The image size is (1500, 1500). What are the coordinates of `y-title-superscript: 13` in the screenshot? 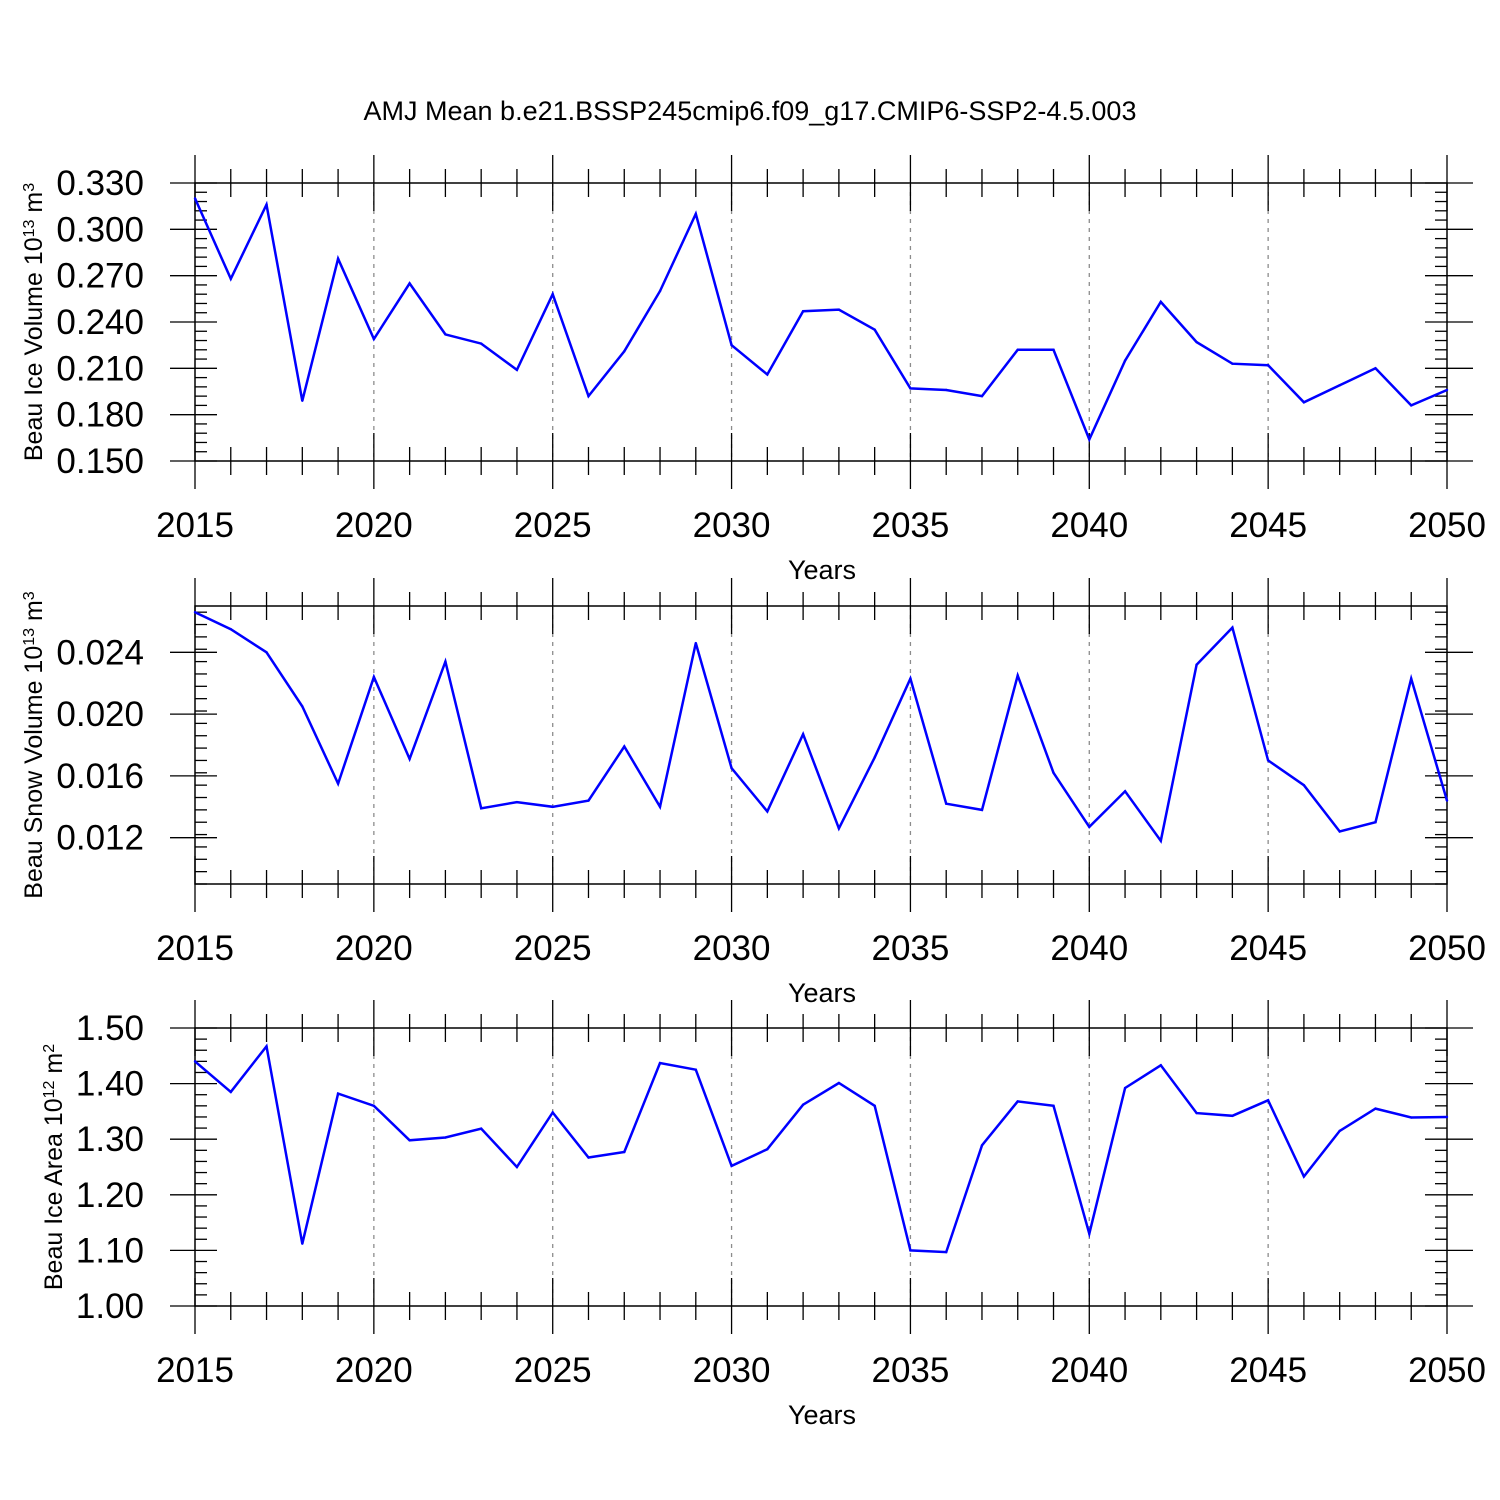 It's located at (29, 228).